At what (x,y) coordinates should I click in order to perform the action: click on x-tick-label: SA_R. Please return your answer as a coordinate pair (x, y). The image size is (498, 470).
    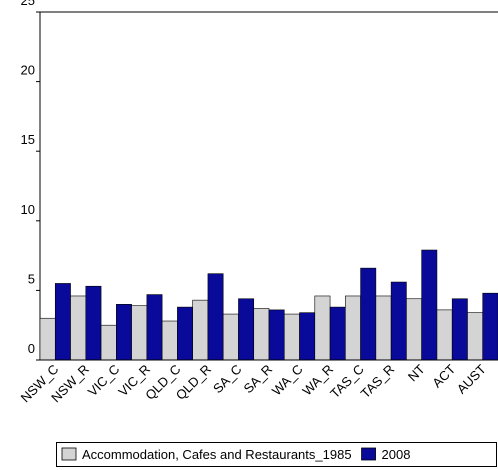
    Looking at the image, I should click on (257, 379).